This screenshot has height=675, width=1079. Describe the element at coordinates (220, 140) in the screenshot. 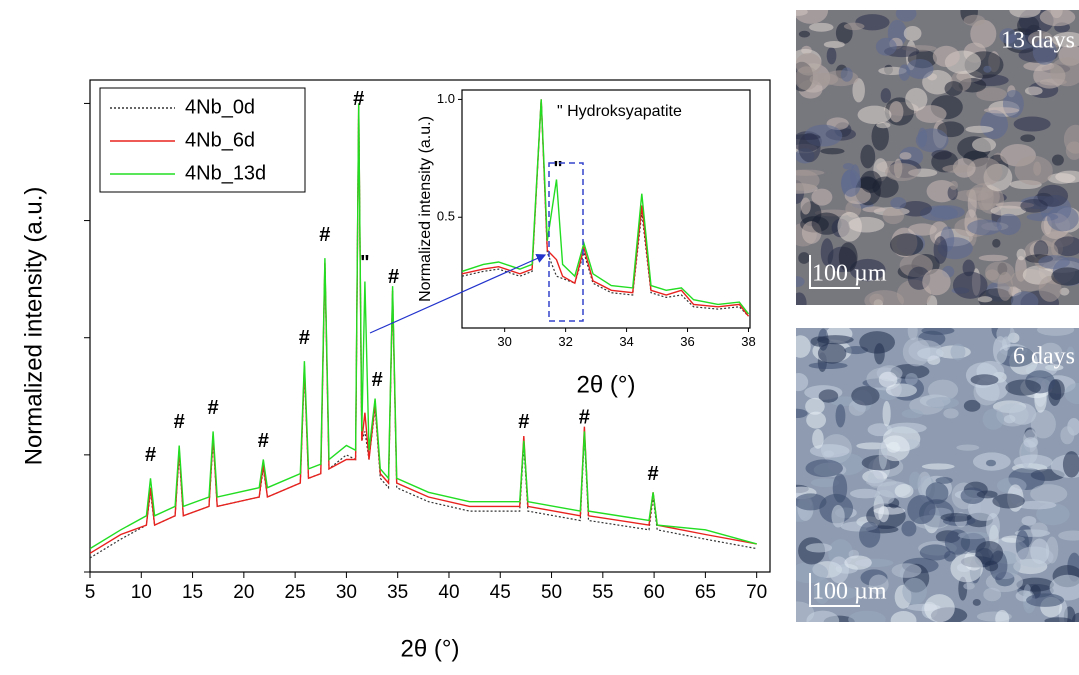

I see `legend-label: 4Nb_6d` at that location.